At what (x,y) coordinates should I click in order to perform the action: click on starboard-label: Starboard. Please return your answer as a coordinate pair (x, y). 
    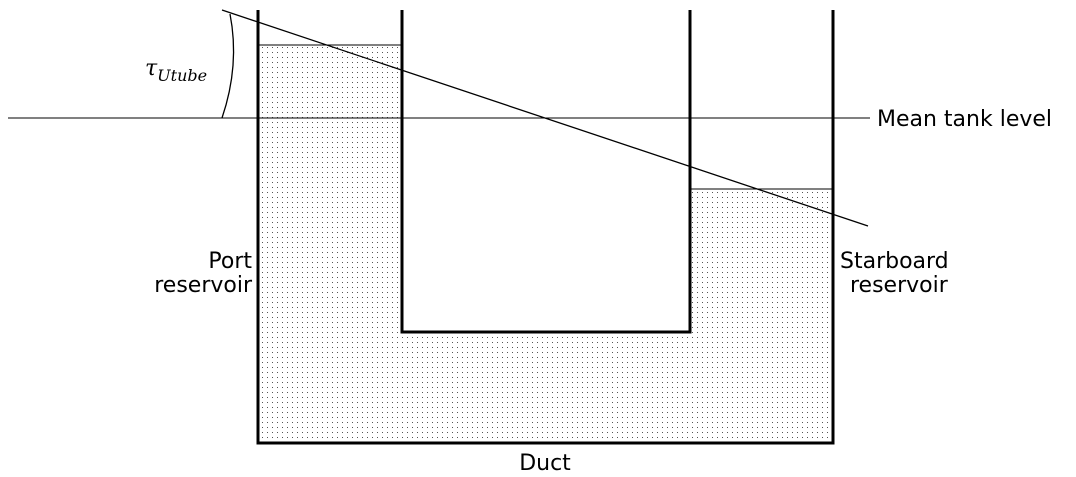
    Looking at the image, I should click on (894, 261).